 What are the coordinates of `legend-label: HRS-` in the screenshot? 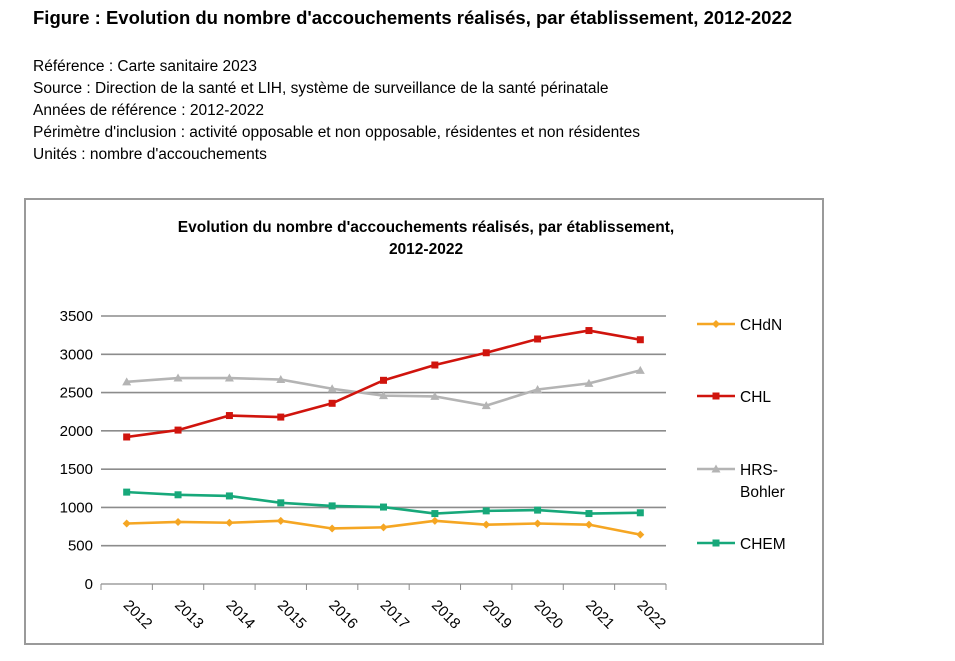 It's located at (759, 470).